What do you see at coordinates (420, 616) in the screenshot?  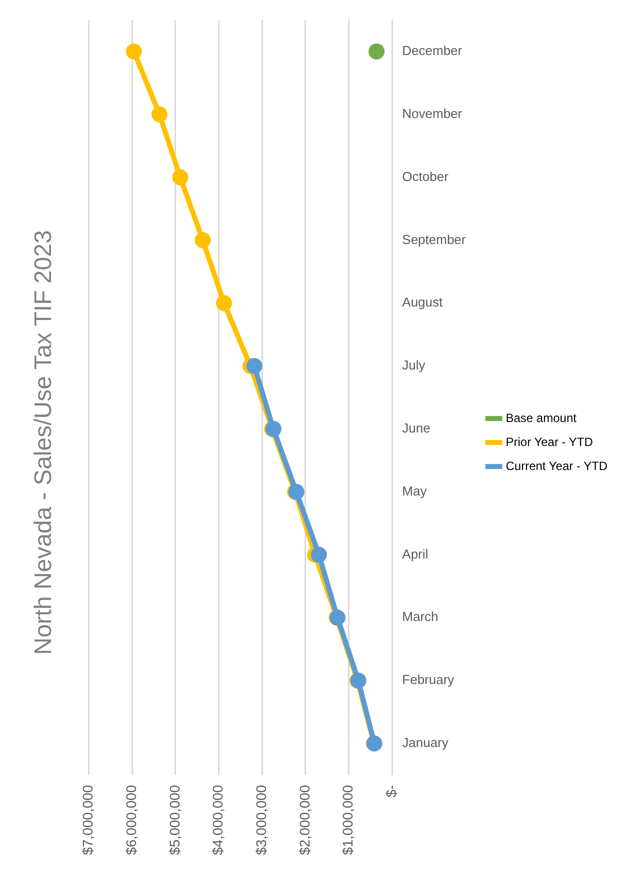 I see `y-tick-label: March` at bounding box center [420, 616].